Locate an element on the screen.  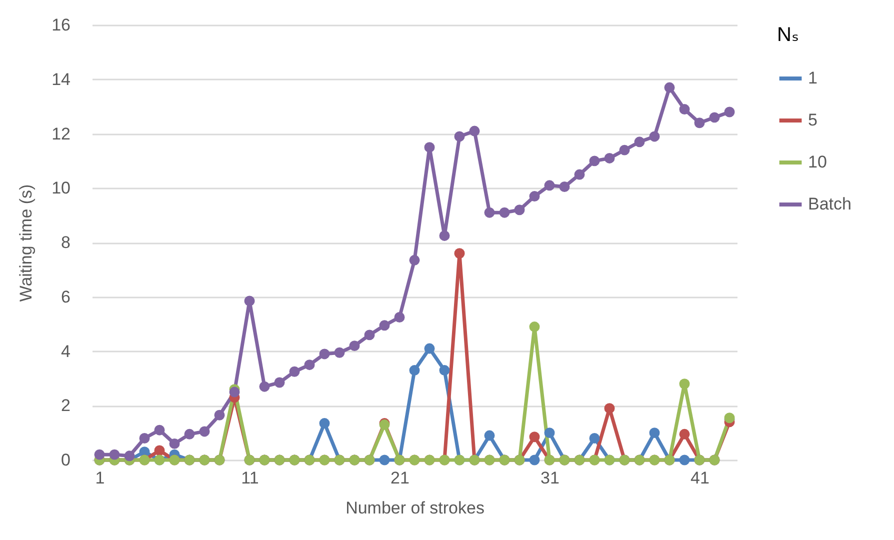
legend-label: Batch is located at coordinates (830, 204).